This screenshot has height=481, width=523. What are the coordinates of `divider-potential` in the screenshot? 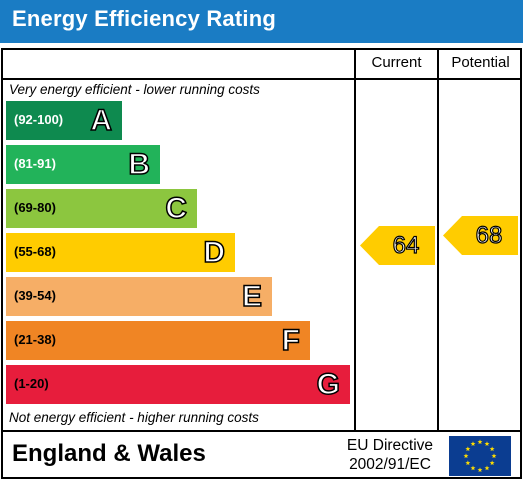 It's located at (438, 240).